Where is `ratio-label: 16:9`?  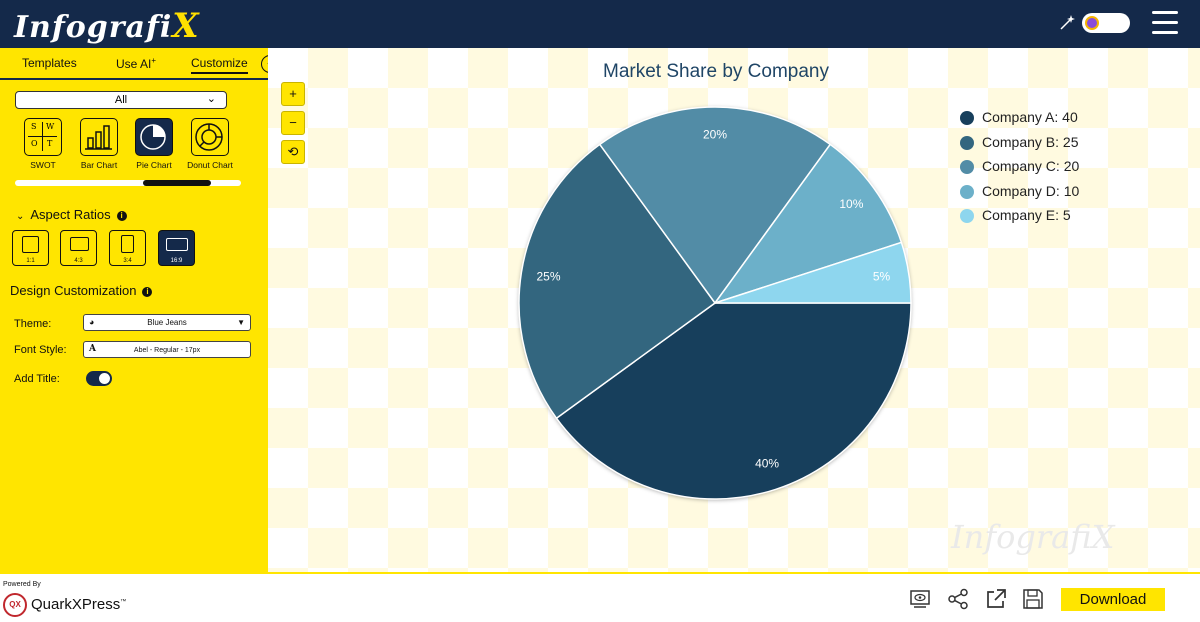 ratio-label: 16:9 is located at coordinates (176, 261).